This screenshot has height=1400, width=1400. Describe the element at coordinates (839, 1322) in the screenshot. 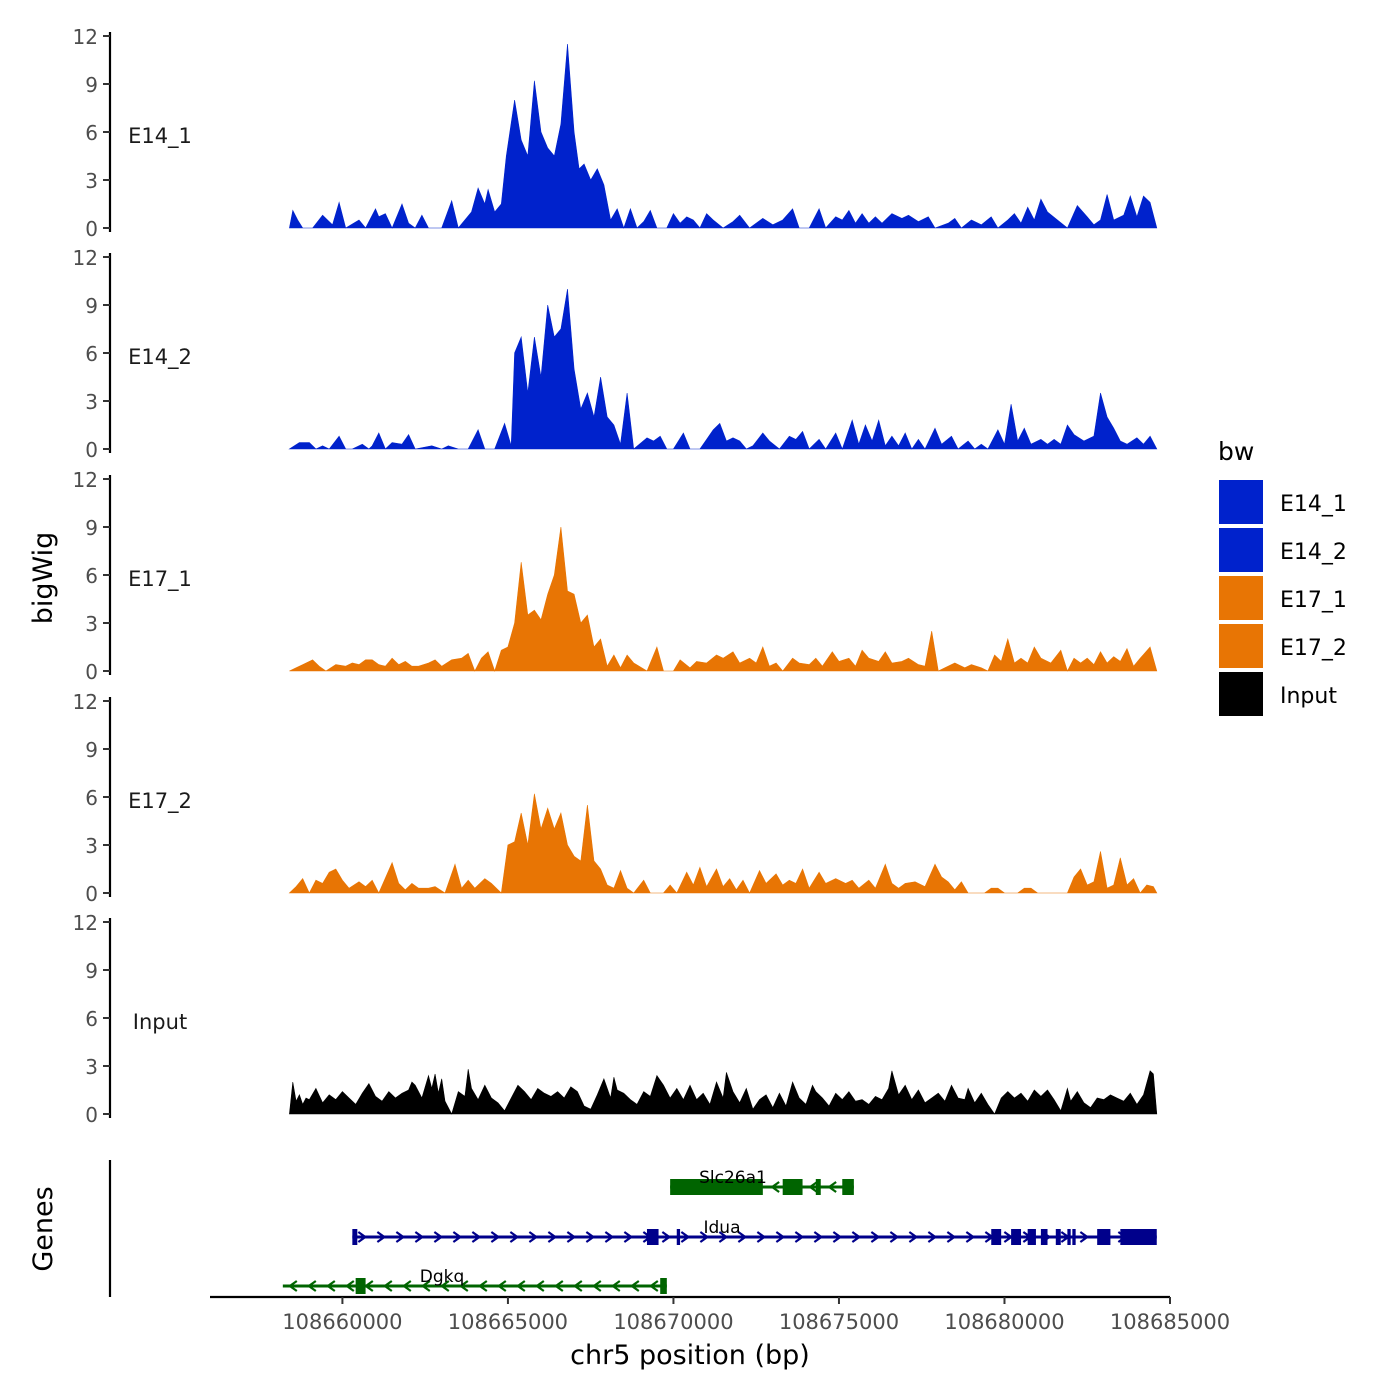

I see `x-tick-label: 108675000` at that location.